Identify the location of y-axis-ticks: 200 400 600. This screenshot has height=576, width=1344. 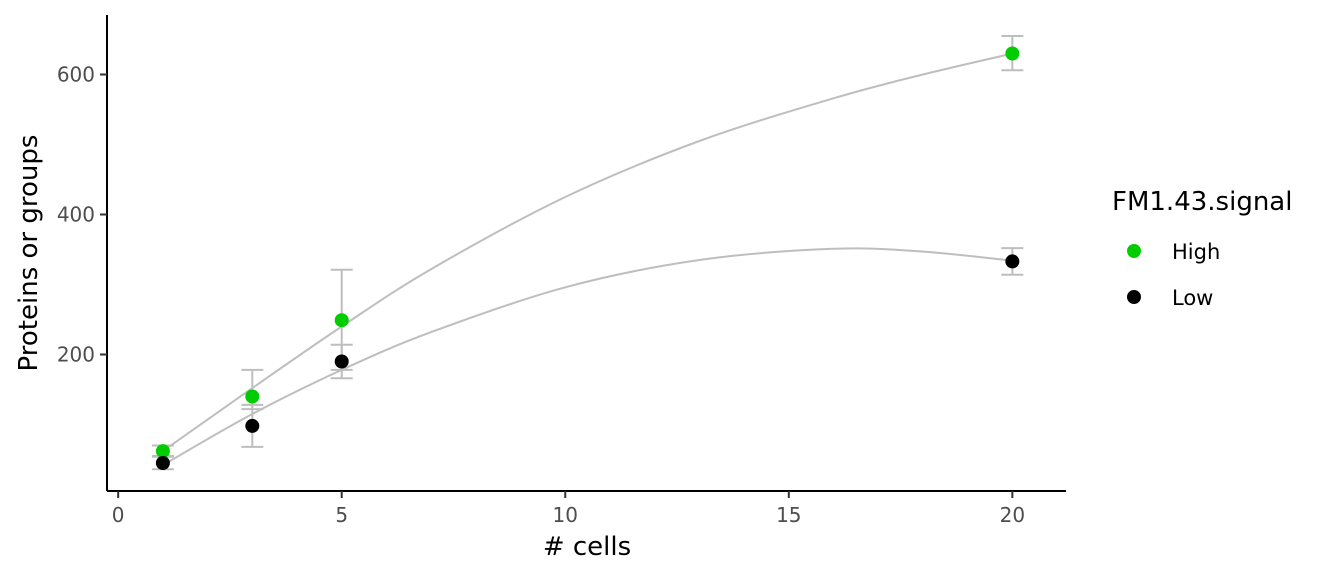
(82, 215).